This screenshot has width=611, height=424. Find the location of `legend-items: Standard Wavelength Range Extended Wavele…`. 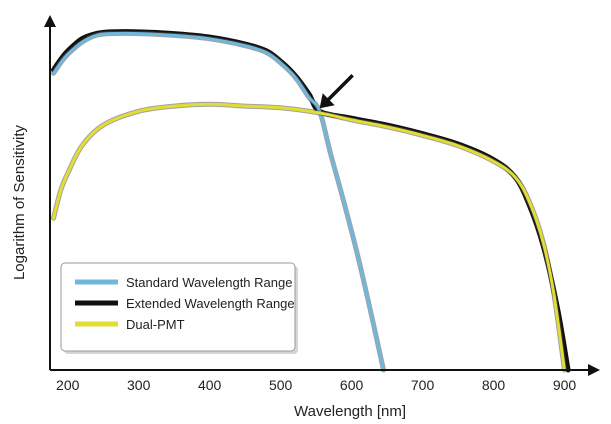

legend-items: Standard Wavelength Range Extended Wavele… is located at coordinates (185, 303).